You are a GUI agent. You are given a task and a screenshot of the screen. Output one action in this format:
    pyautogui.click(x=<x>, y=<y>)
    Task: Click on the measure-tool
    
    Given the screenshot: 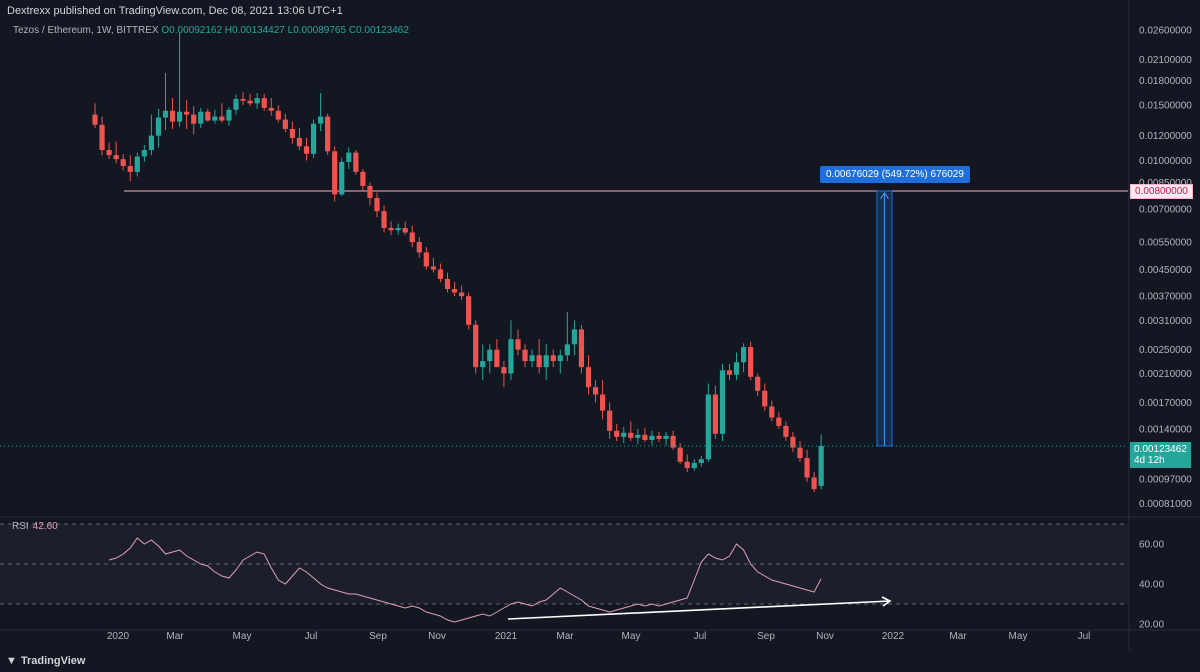 What is the action you would take?
    pyautogui.click(x=884, y=318)
    